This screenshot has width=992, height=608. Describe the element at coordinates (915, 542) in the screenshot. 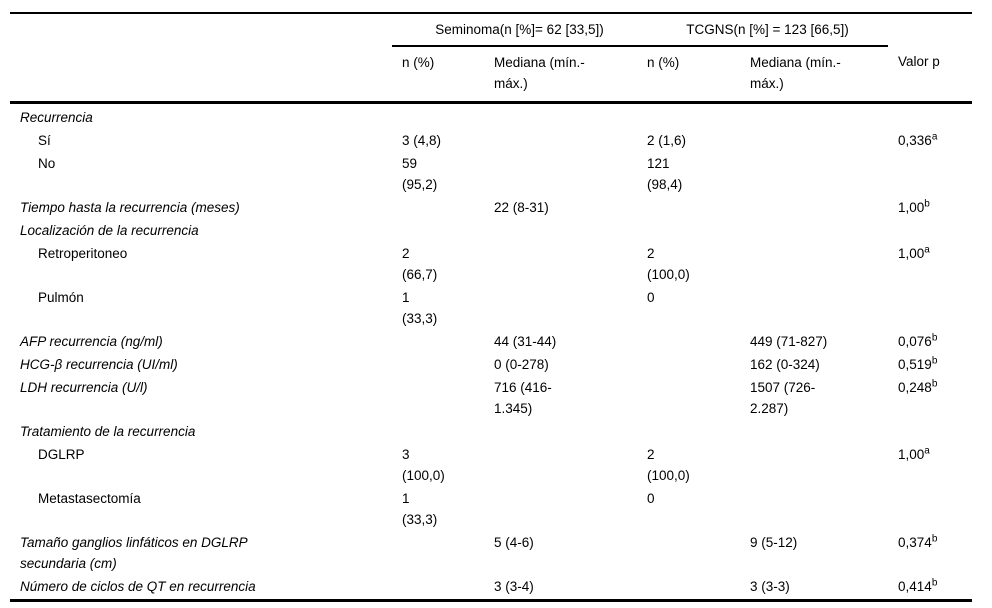

I see `p-value: 0,374` at that location.